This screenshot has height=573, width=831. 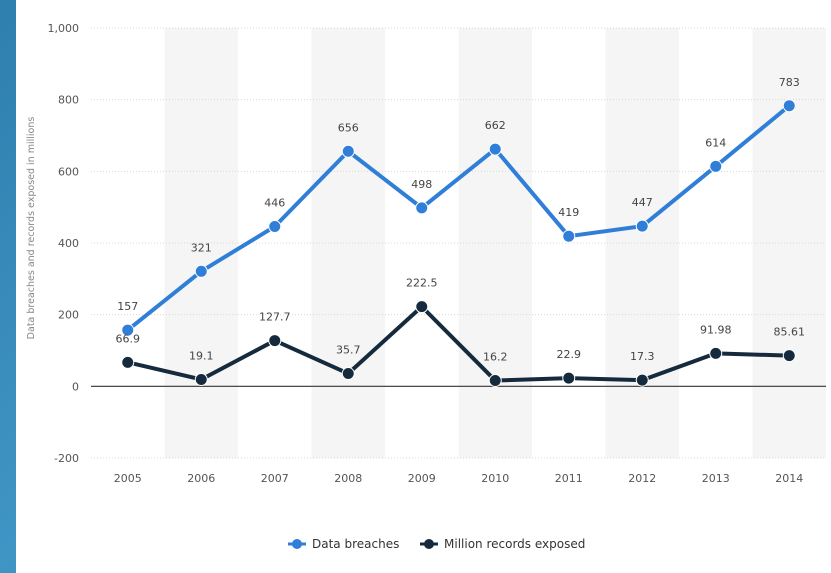 I want to click on data-label: 22.9, so click(x=569, y=354).